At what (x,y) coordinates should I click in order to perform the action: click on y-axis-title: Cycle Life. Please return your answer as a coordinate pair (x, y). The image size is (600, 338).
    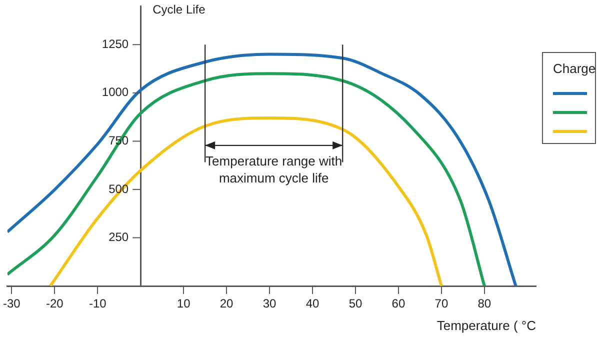
    Looking at the image, I should click on (179, 9).